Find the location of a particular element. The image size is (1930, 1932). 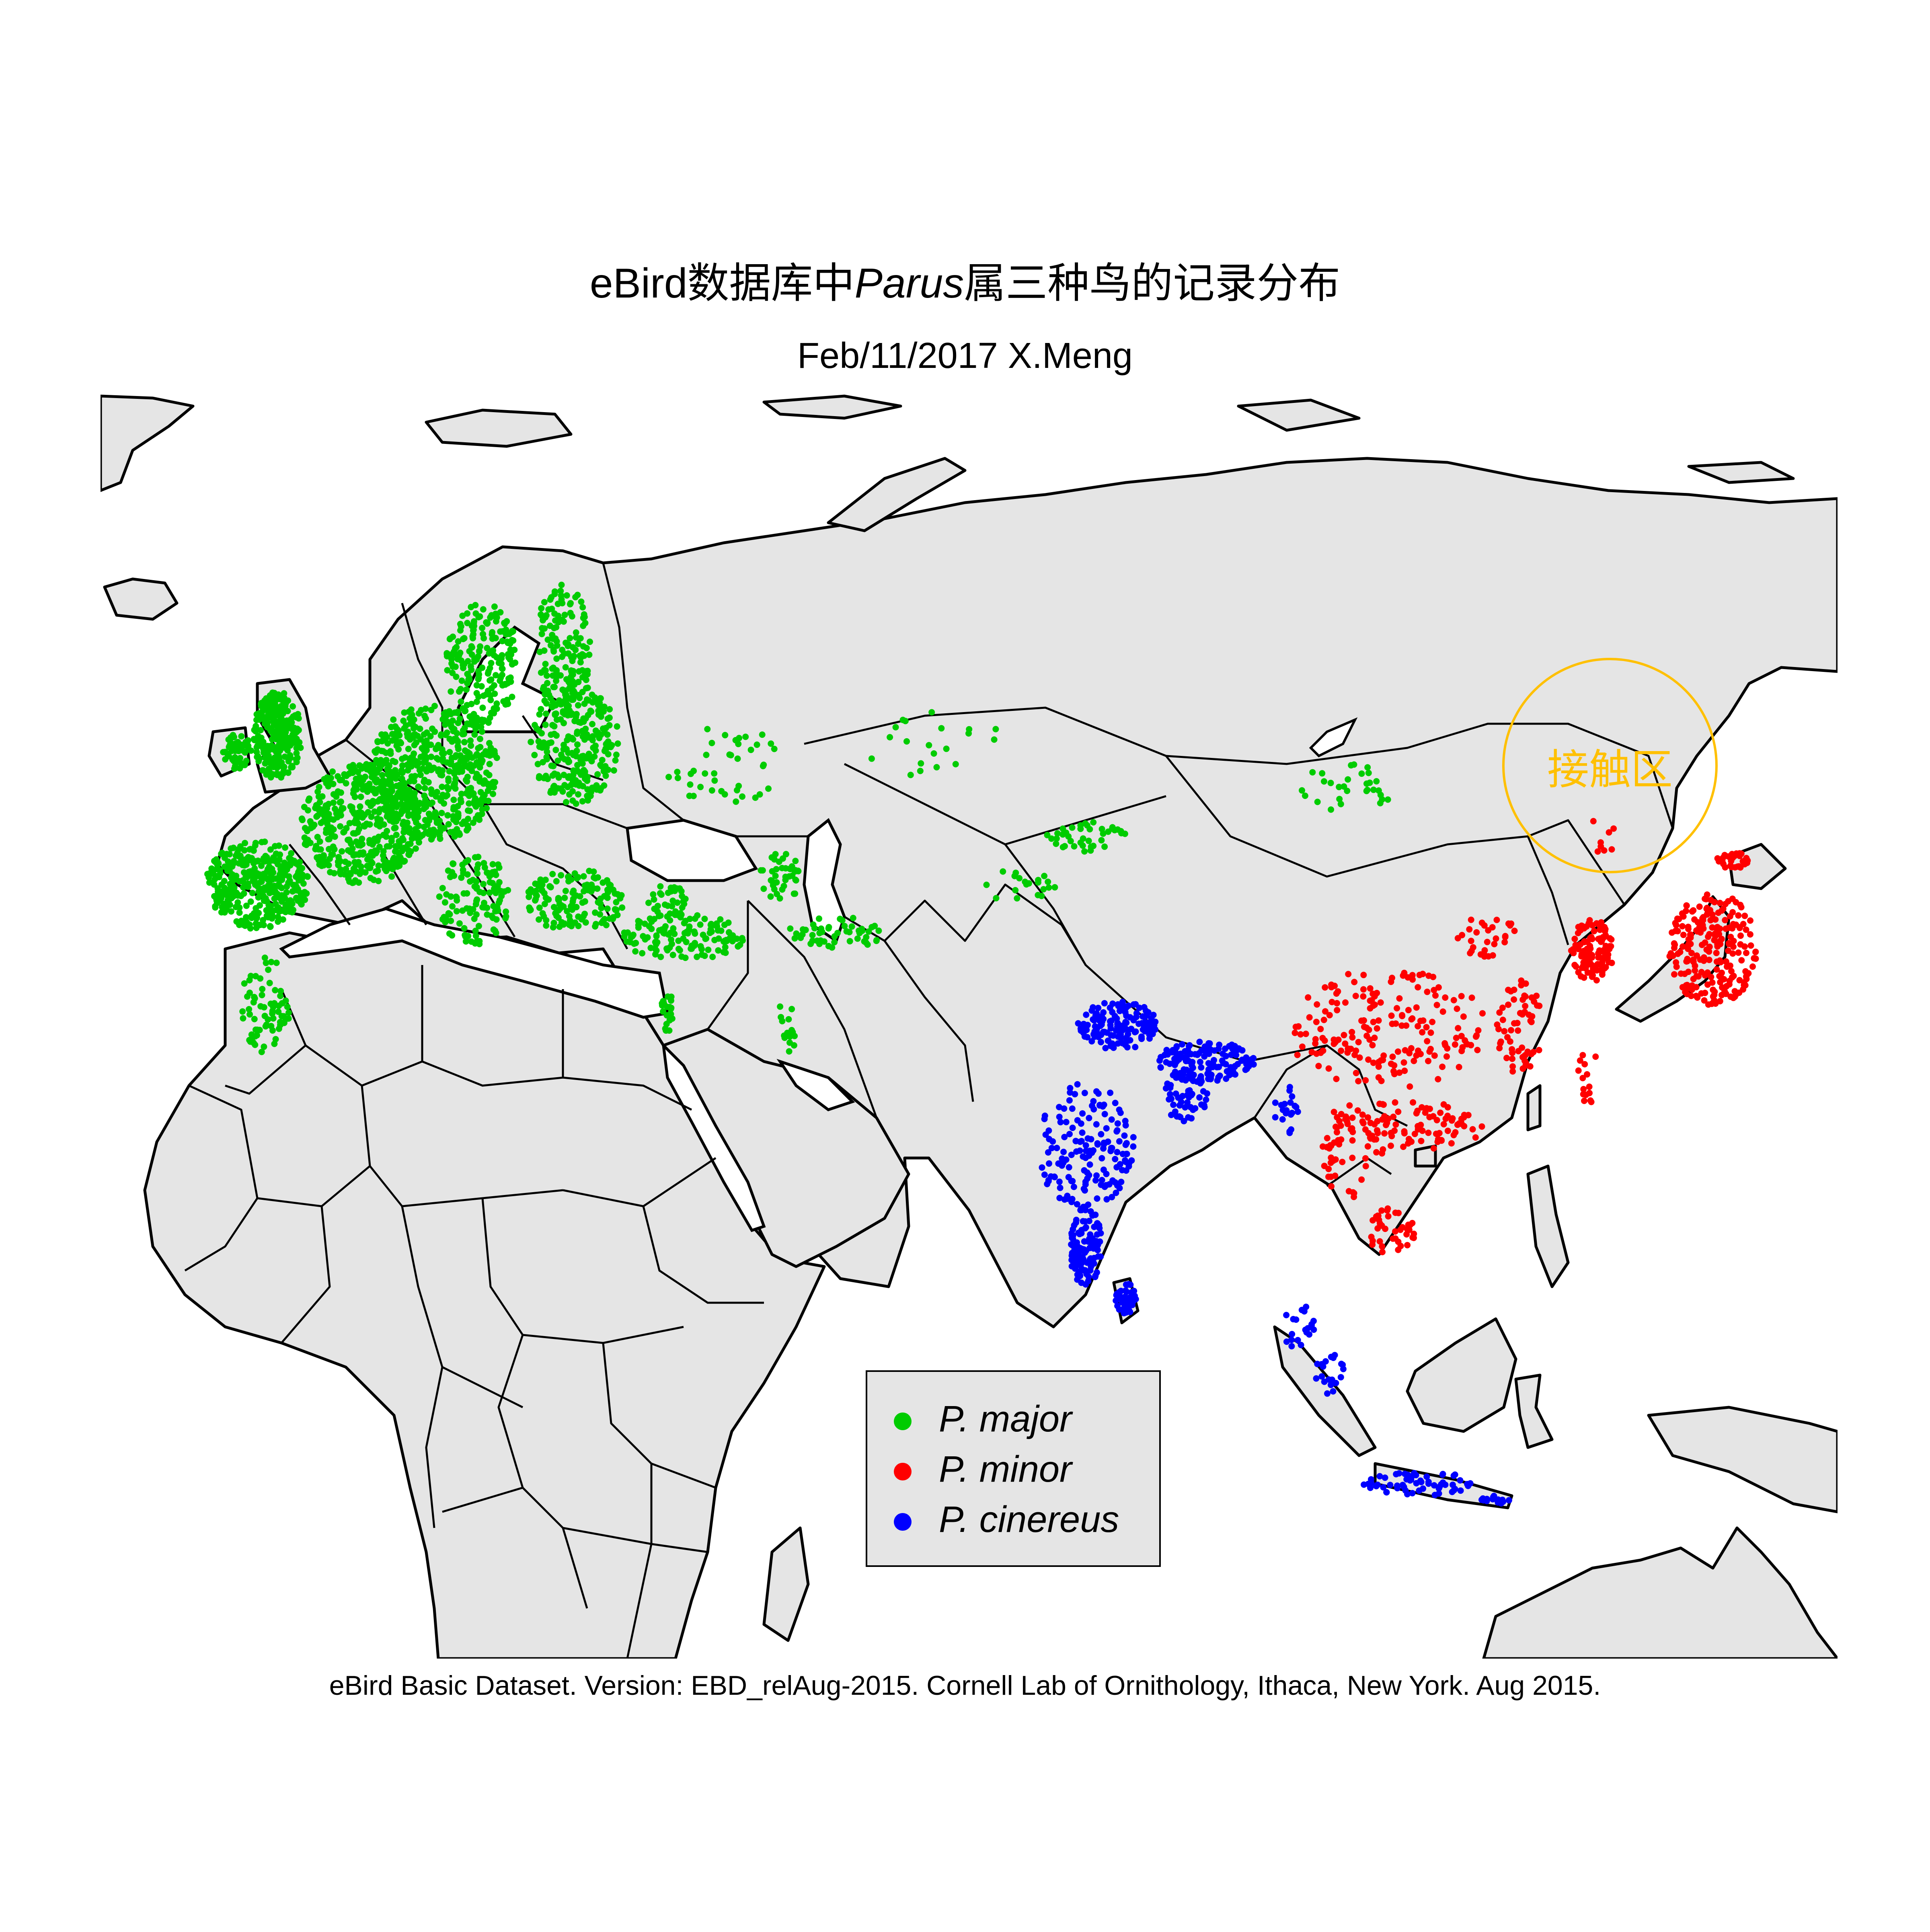

map-title: eBird数据库中Parus属三种鸟的记录分布 is located at coordinates (966, 283).